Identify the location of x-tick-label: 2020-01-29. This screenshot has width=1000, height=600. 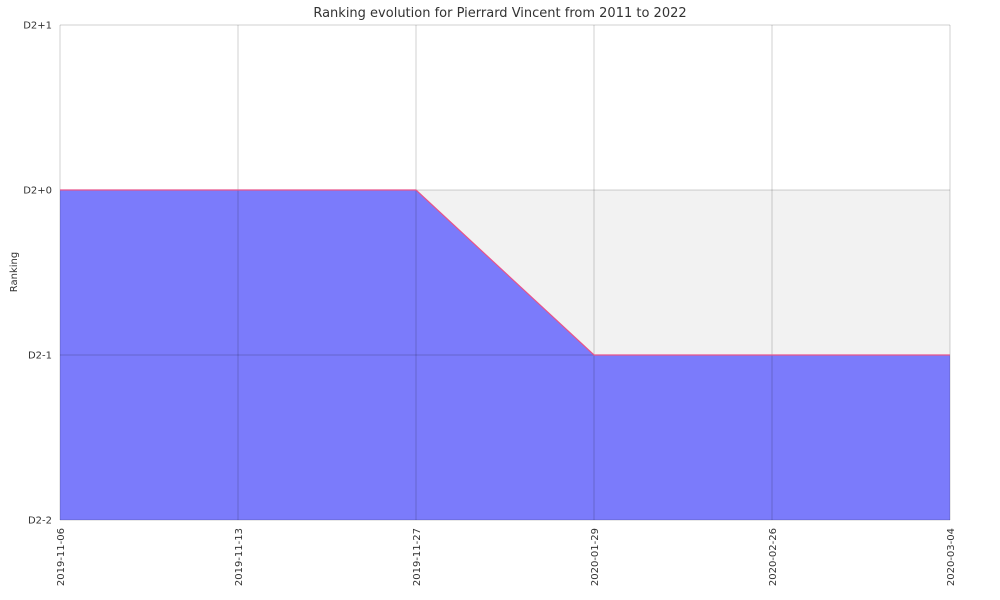
(595, 557).